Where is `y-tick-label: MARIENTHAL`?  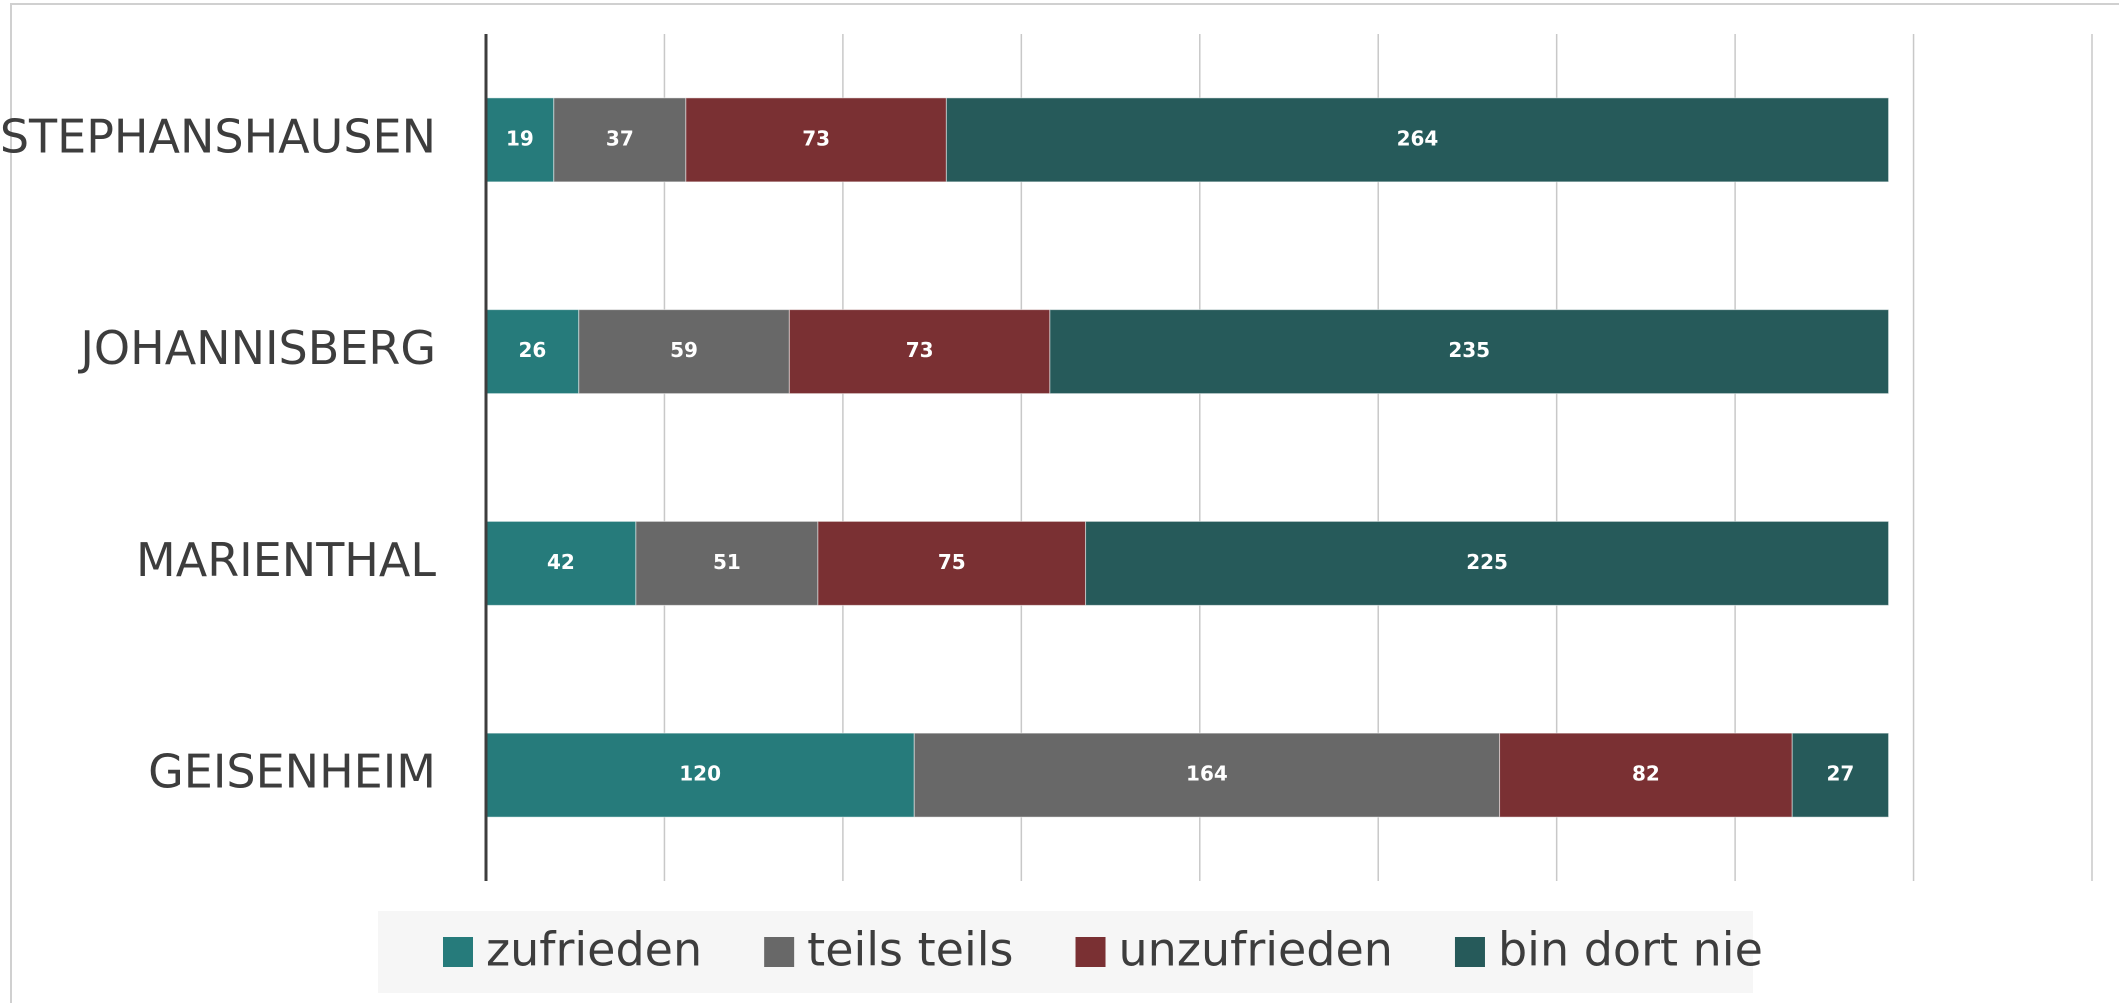
y-tick-label: MARIENTHAL is located at coordinates (286, 560).